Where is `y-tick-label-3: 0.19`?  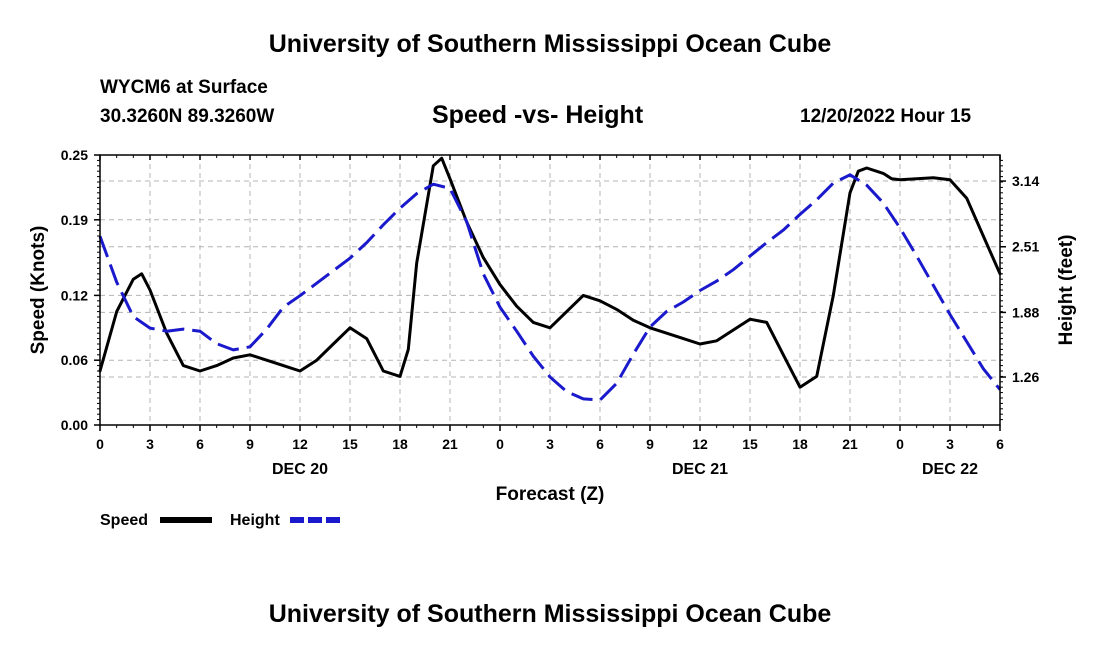
y-tick-label-3: 0.19 is located at coordinates (74, 220).